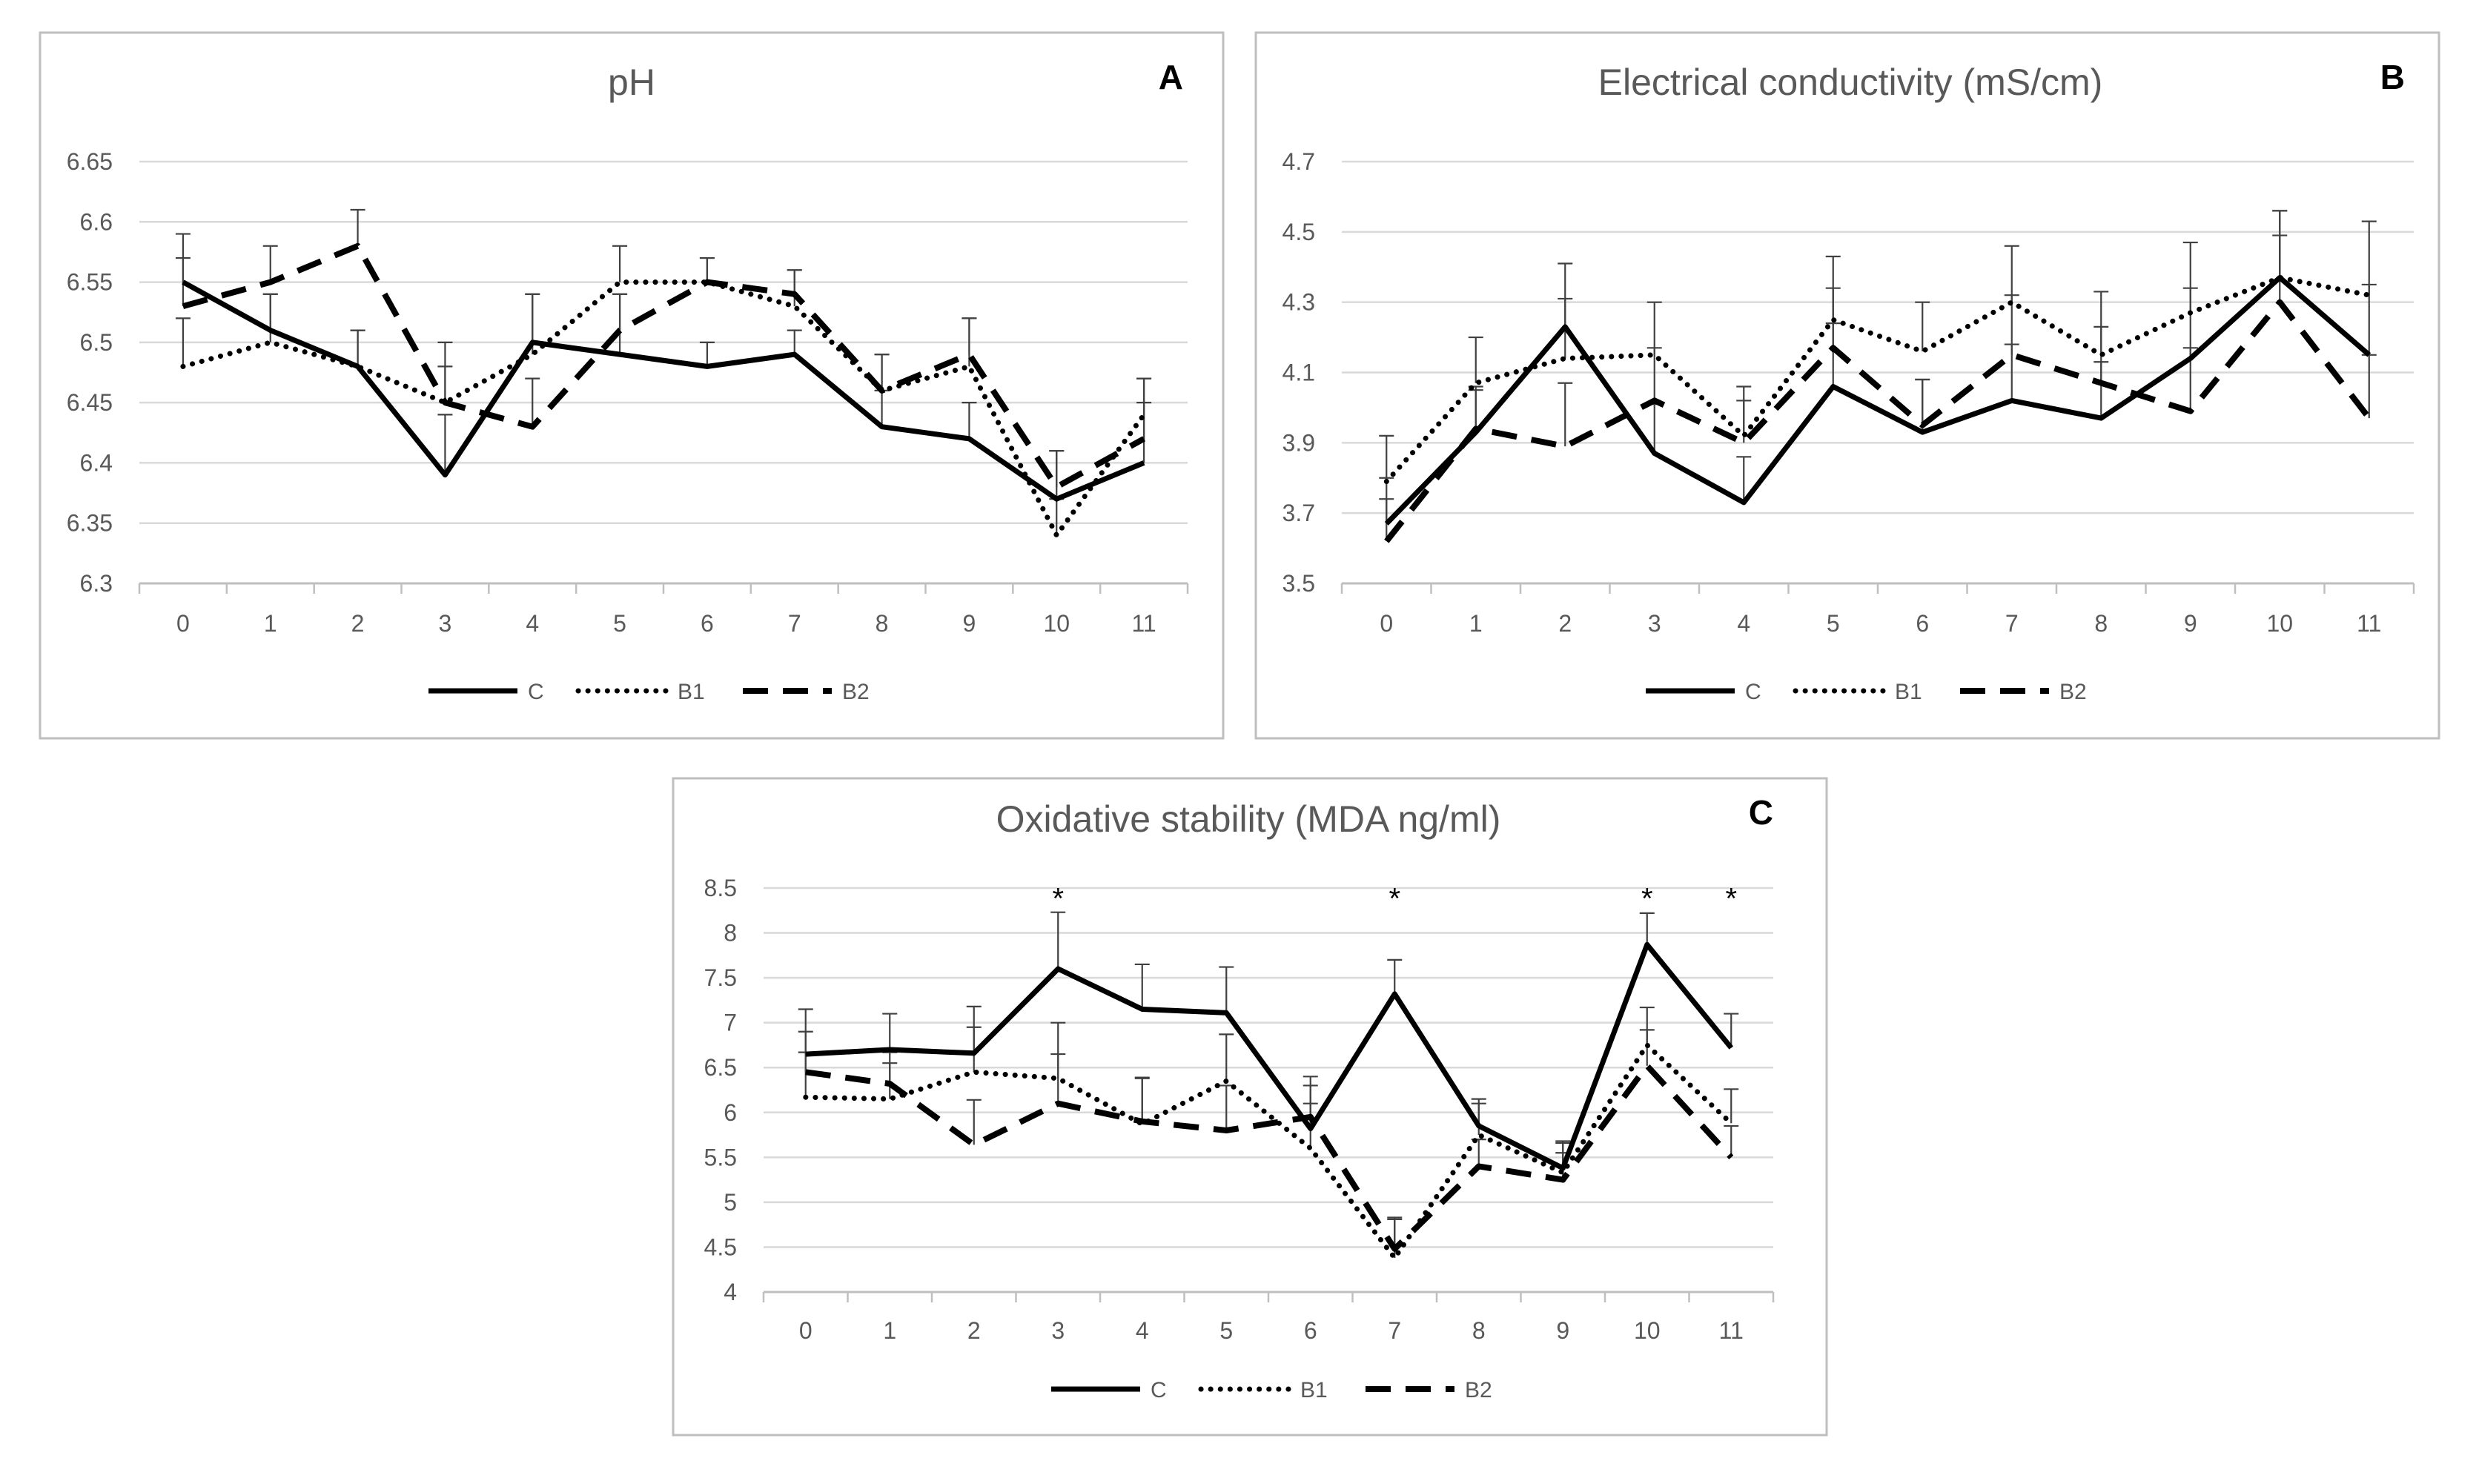  Describe the element at coordinates (730, 1292) in the screenshot. I see `y-tick-label: 4` at that location.